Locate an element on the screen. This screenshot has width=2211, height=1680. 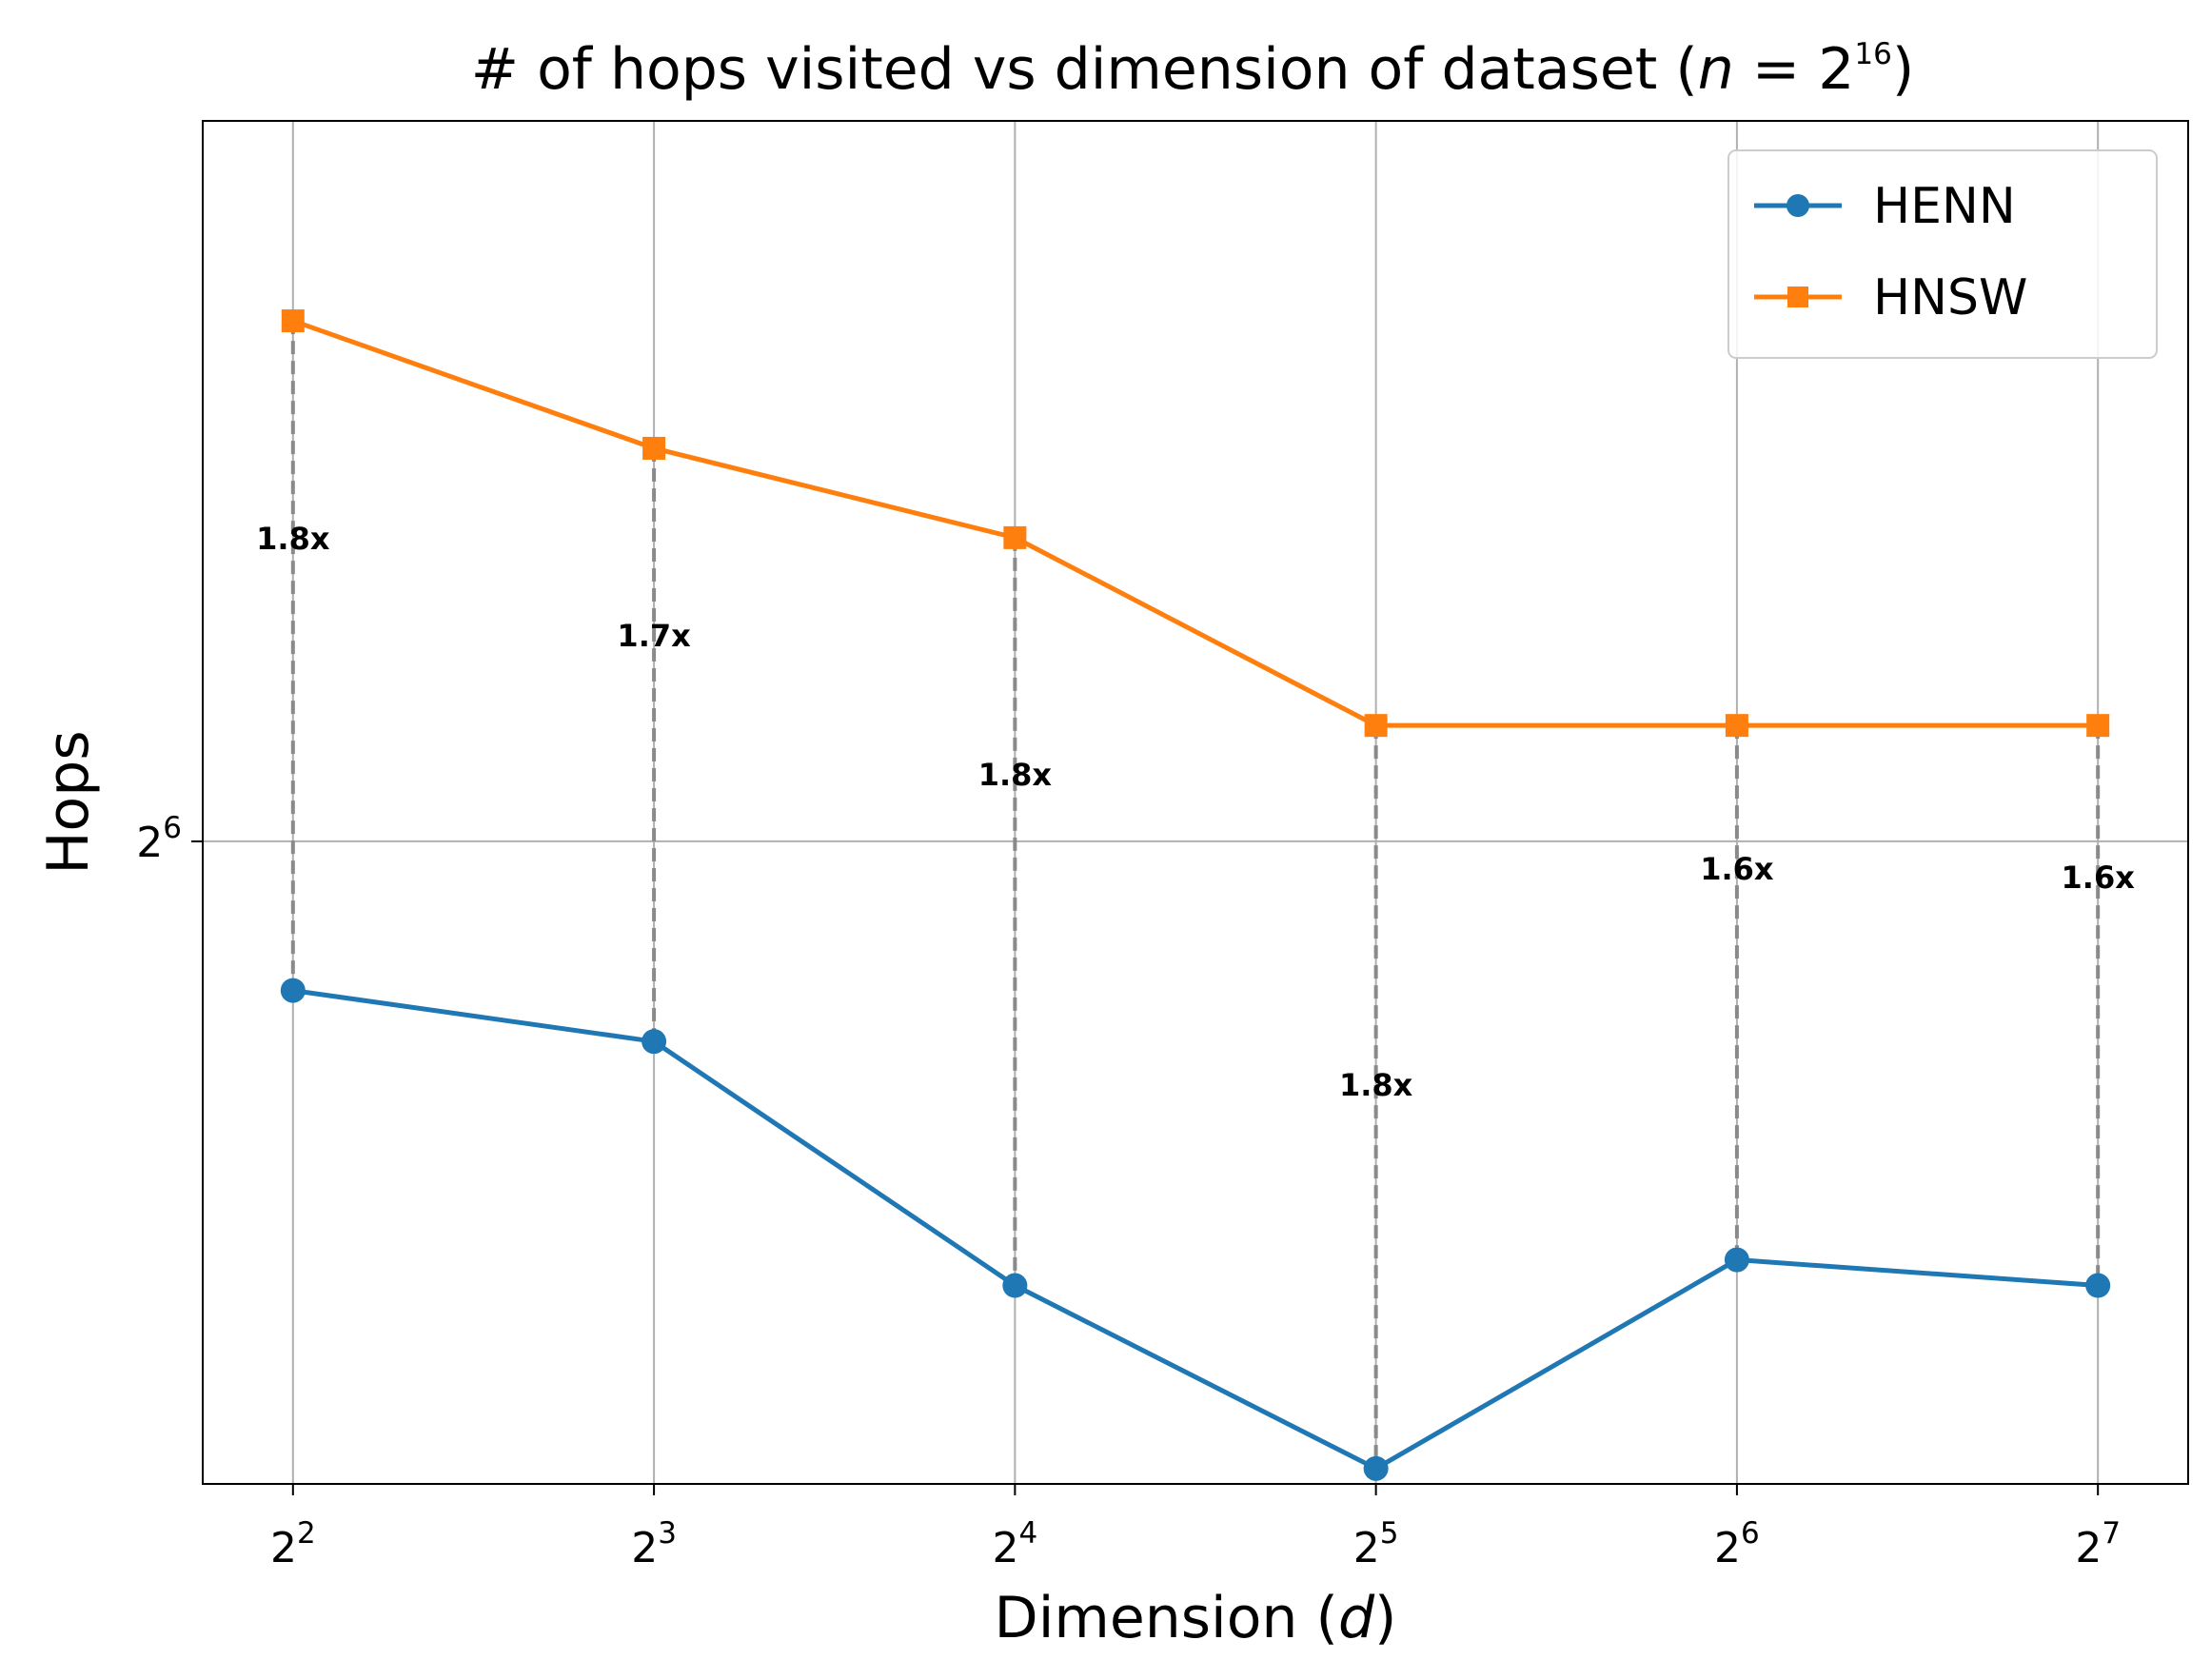
x-tick-label: 24 is located at coordinates (1014, 1544).